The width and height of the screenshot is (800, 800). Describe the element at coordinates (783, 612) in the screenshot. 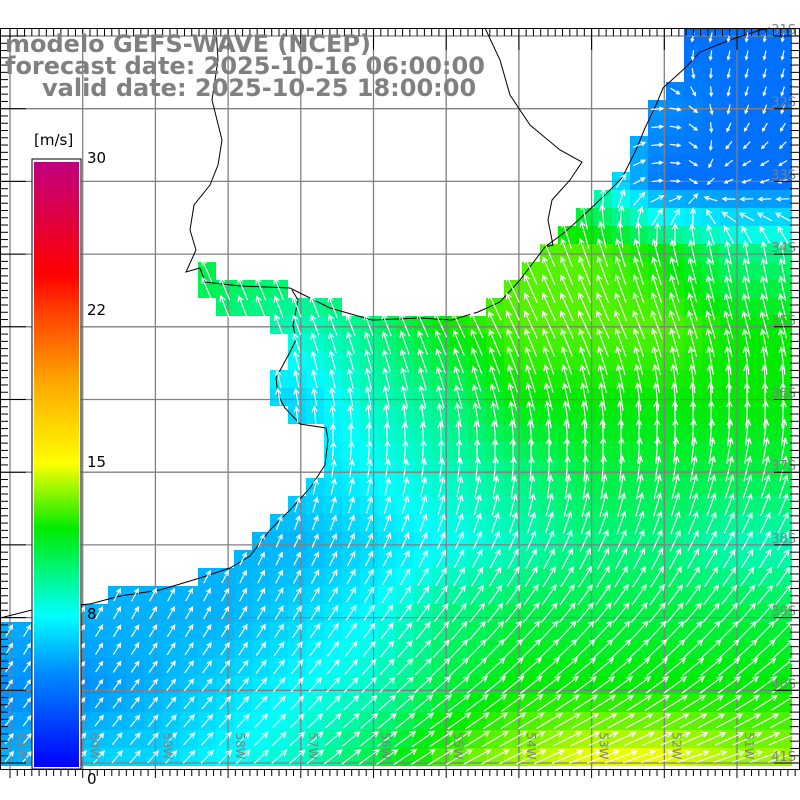

I see `latitude-label: 39S` at that location.